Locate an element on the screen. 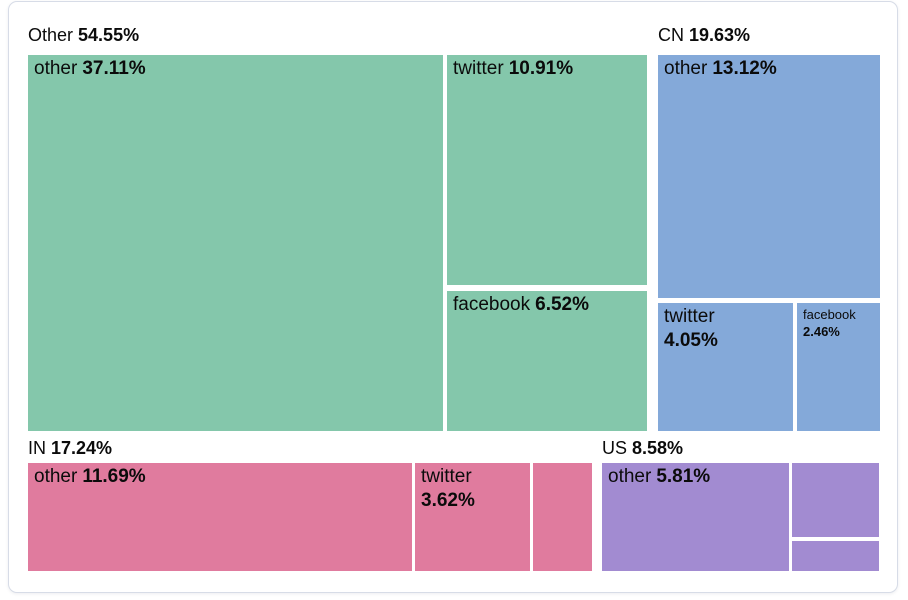  cell-value: 3.62% is located at coordinates (448, 500).